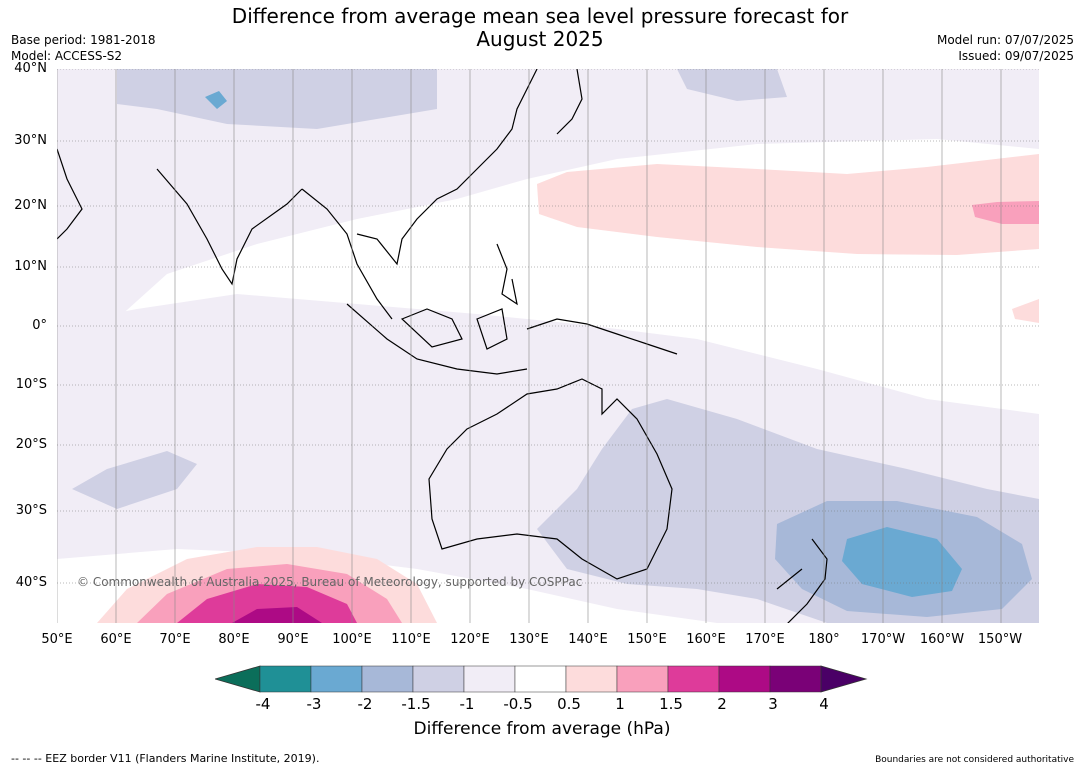 This screenshot has height=770, width=1085. I want to click on issued-date: Issued: 09/07/2025, so click(1016, 56).